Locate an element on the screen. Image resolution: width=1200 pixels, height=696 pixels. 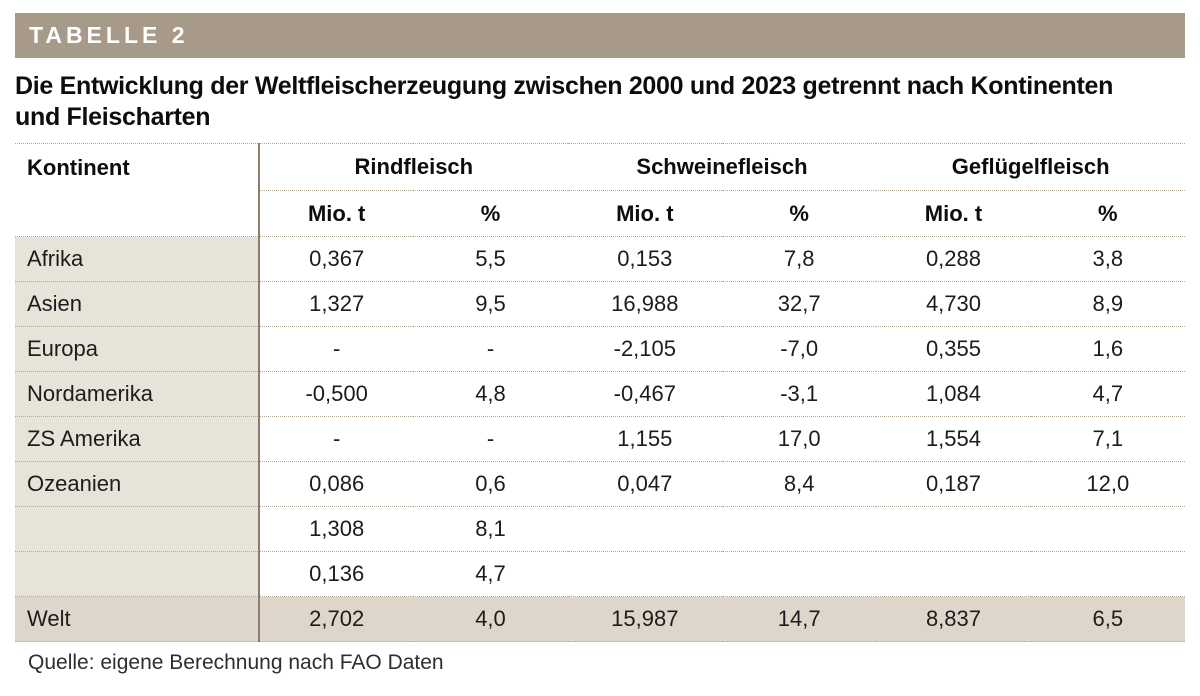
value-cell: 14,7 is located at coordinates (799, 619).